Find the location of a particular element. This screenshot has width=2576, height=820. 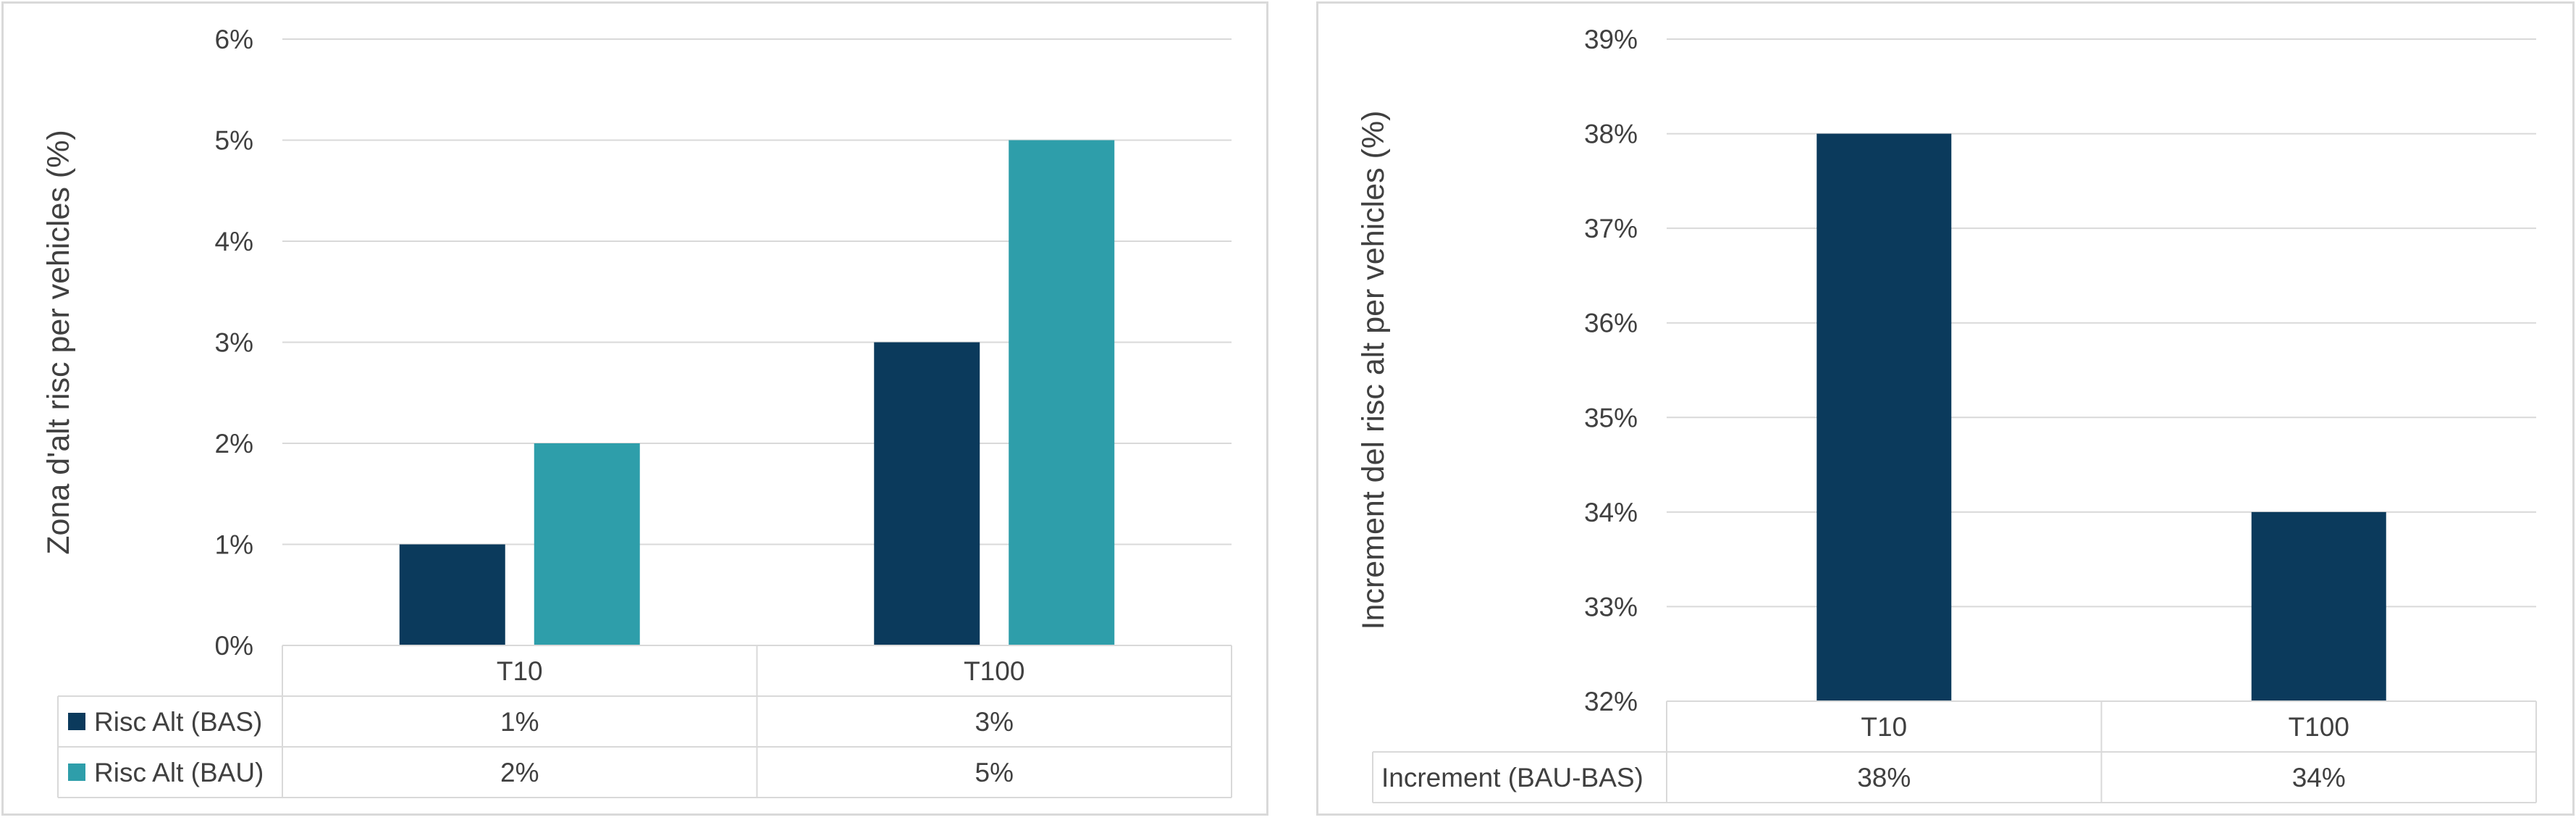

legend-label: Increment (BAU-BAS) is located at coordinates (1512, 777).